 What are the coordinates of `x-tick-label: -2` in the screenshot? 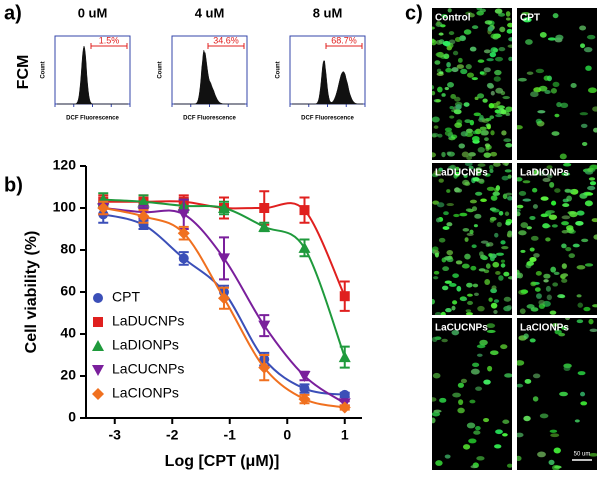 It's located at (172, 435).